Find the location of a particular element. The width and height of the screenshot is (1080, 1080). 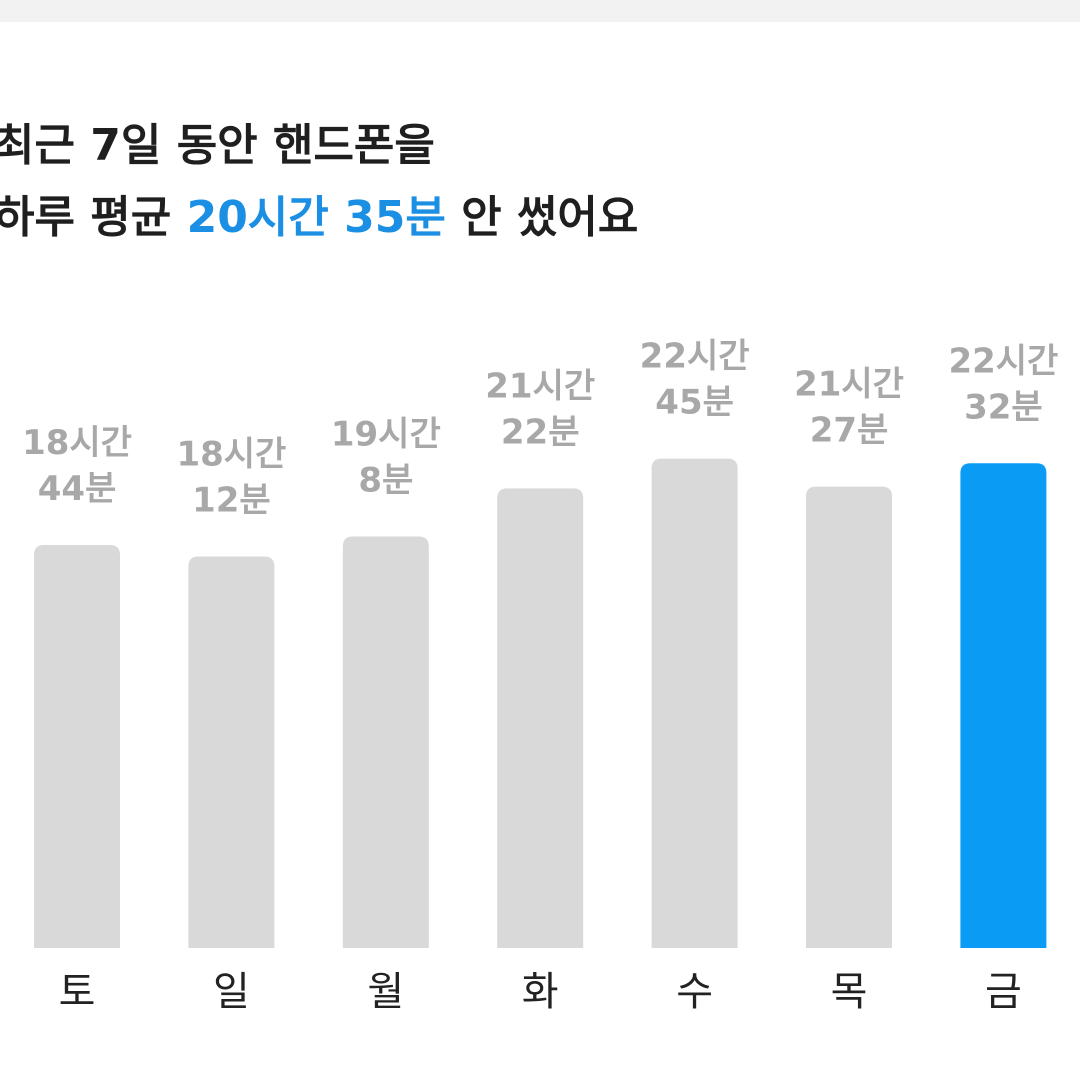

title-highlight: 20시간 35분 is located at coordinates (316, 217).